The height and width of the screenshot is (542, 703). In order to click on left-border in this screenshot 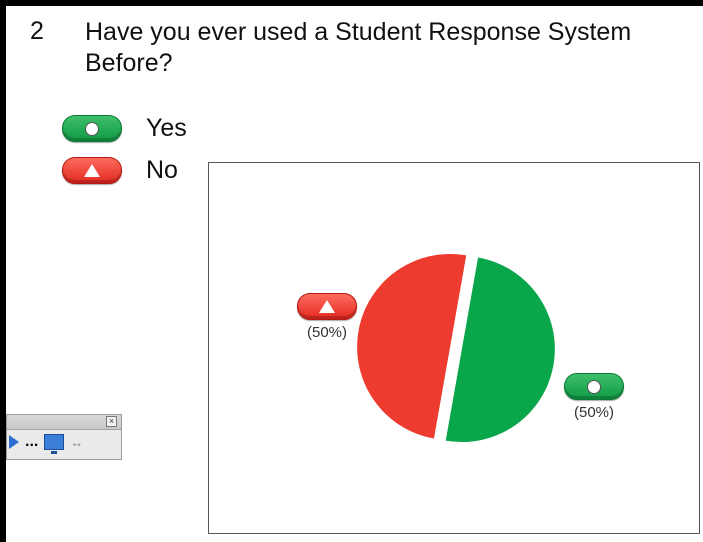, I will do `click(3, 271)`.